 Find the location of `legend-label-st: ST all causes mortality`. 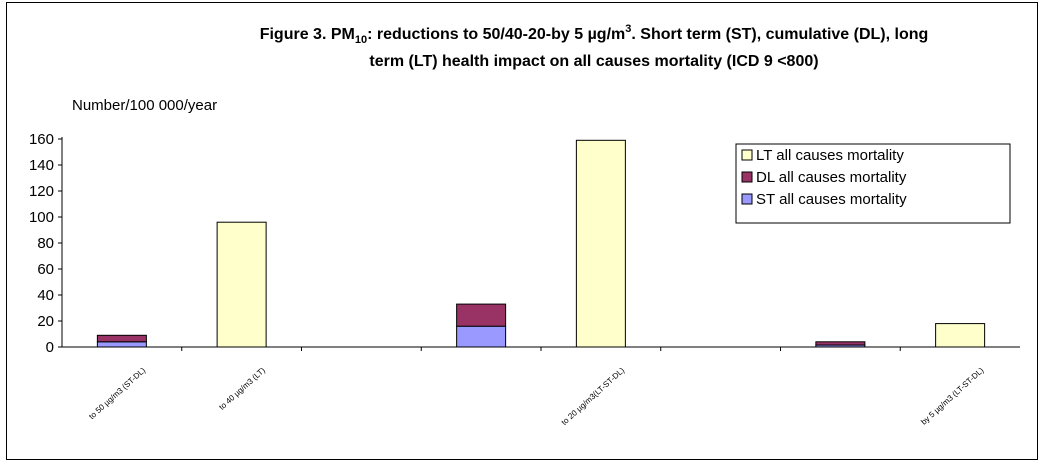

legend-label-st: ST all causes mortality is located at coordinates (831, 199).